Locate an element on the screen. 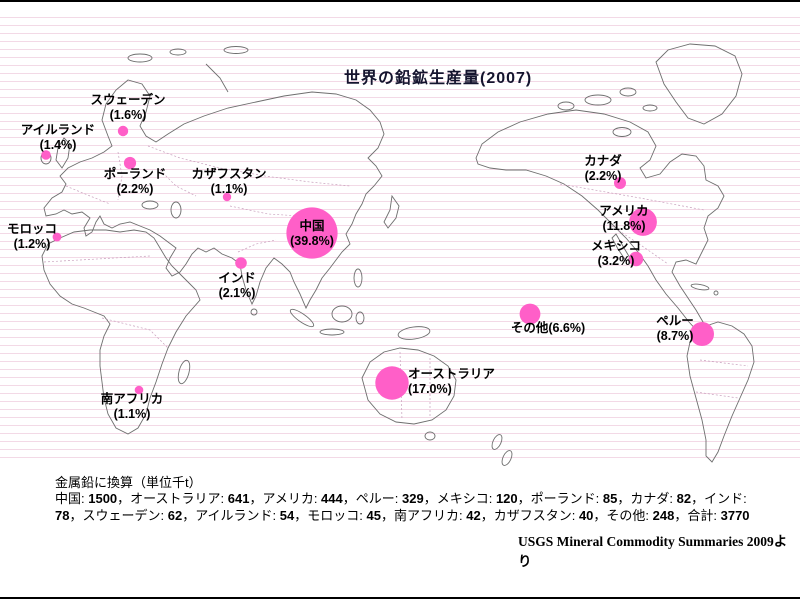  island-java is located at coordinates (332, 332).